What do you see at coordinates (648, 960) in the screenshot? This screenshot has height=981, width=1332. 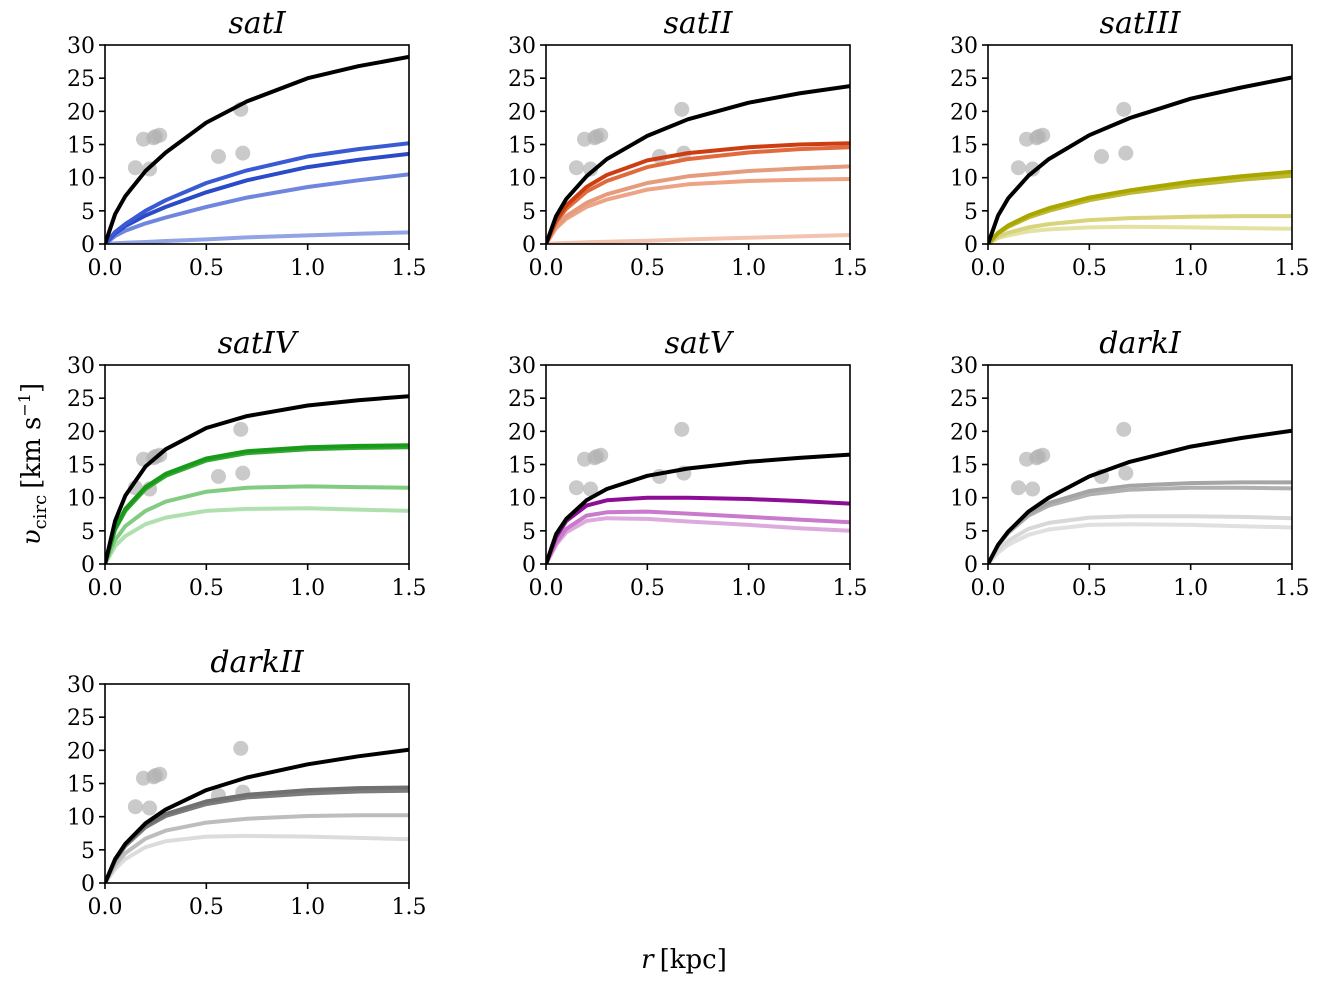 I see `x-axis-symbol: r` at bounding box center [648, 960].